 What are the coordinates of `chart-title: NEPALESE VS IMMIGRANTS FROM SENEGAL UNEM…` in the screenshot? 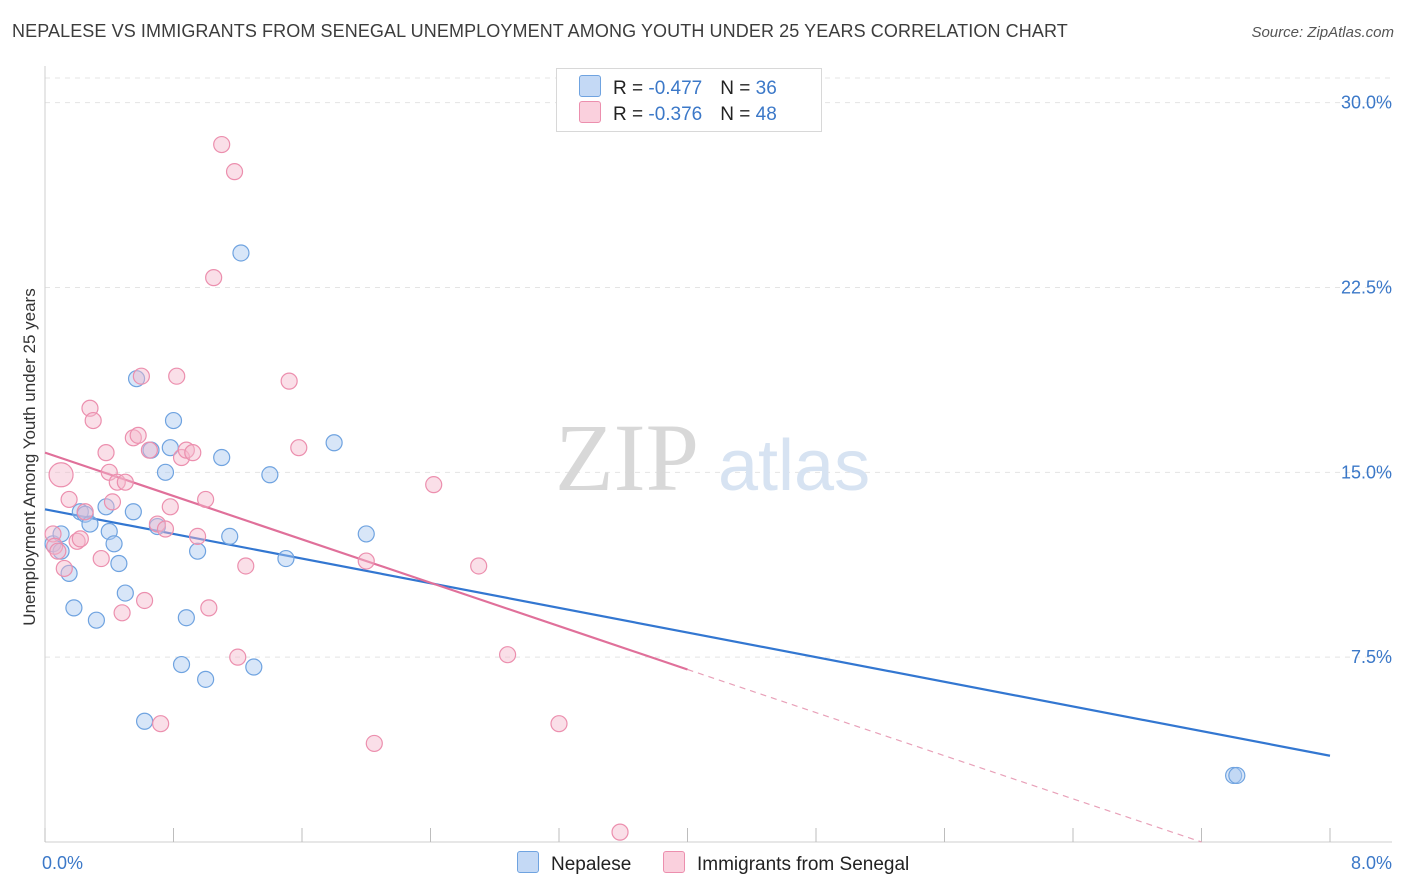 It's located at (540, 31).